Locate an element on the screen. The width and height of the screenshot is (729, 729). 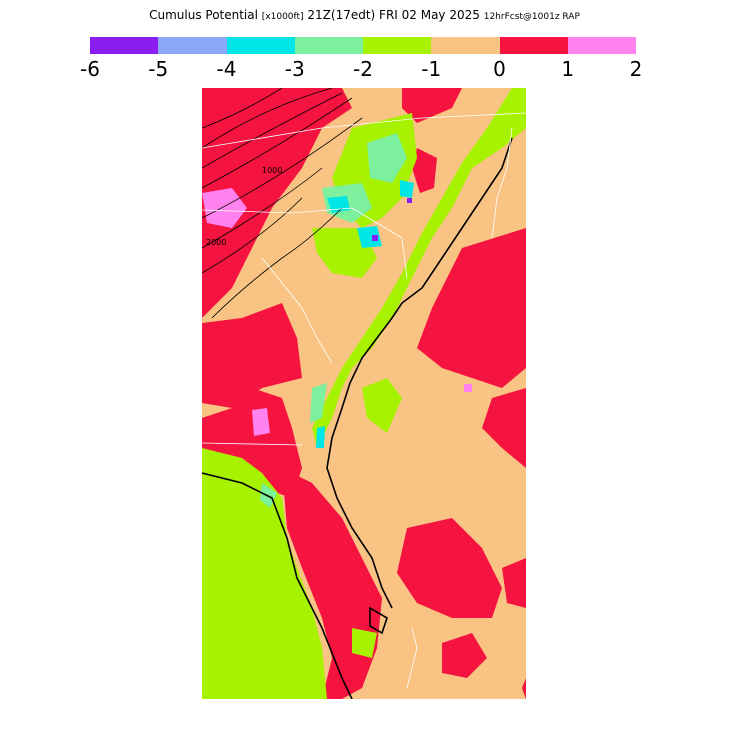
legend-tick-label: 0 is located at coordinates (499, 69).